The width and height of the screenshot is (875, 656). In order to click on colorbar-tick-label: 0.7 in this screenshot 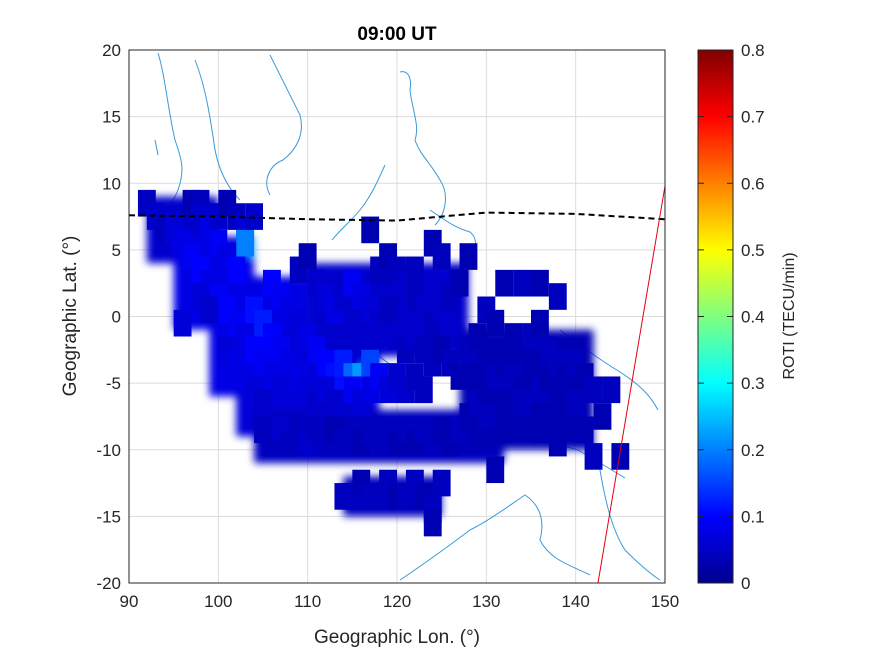, I will do `click(753, 117)`.